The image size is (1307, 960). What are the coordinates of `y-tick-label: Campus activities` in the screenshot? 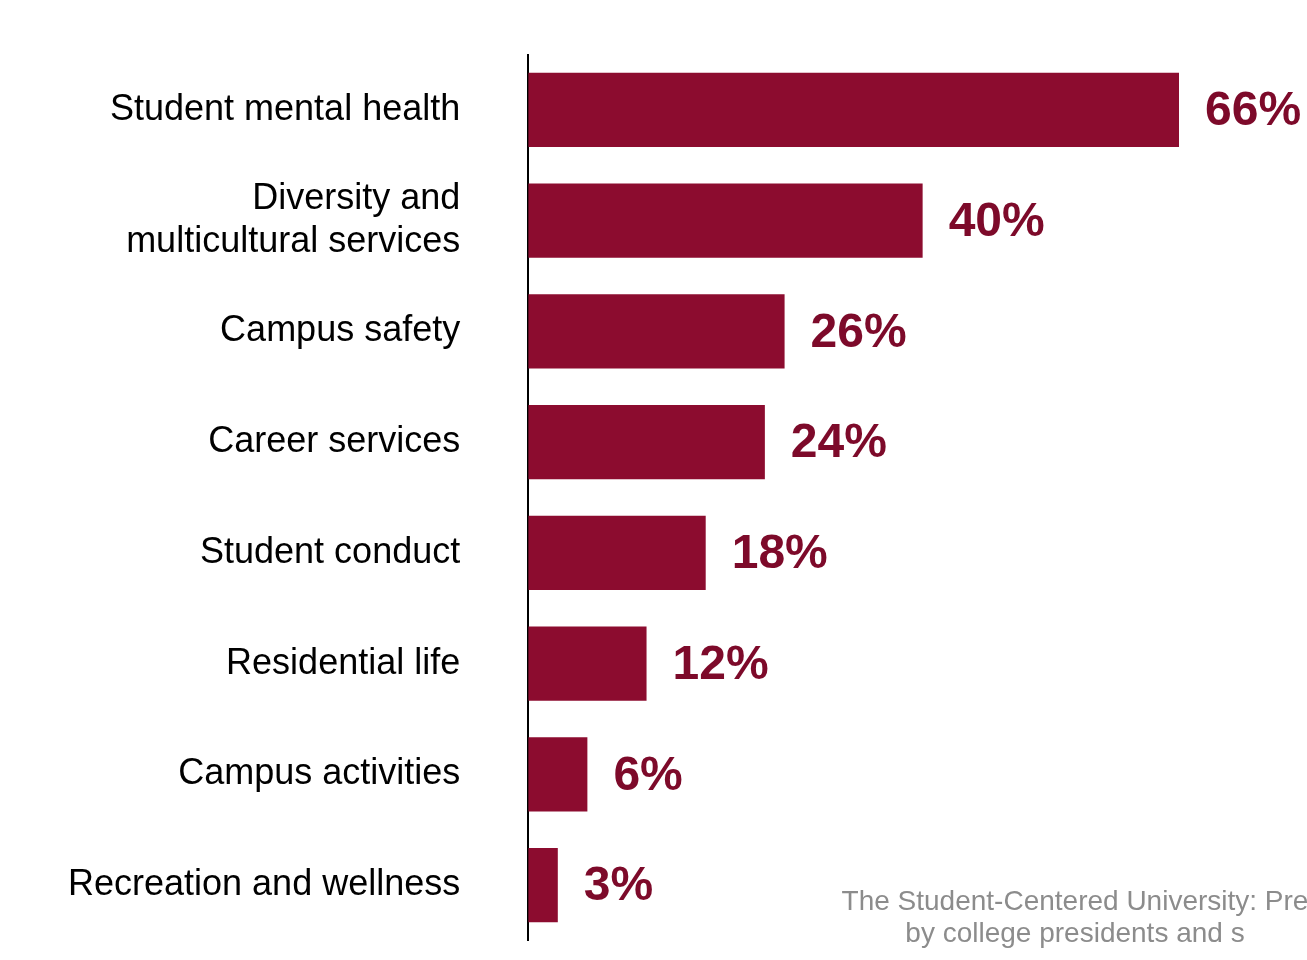 It's located at (319, 772).